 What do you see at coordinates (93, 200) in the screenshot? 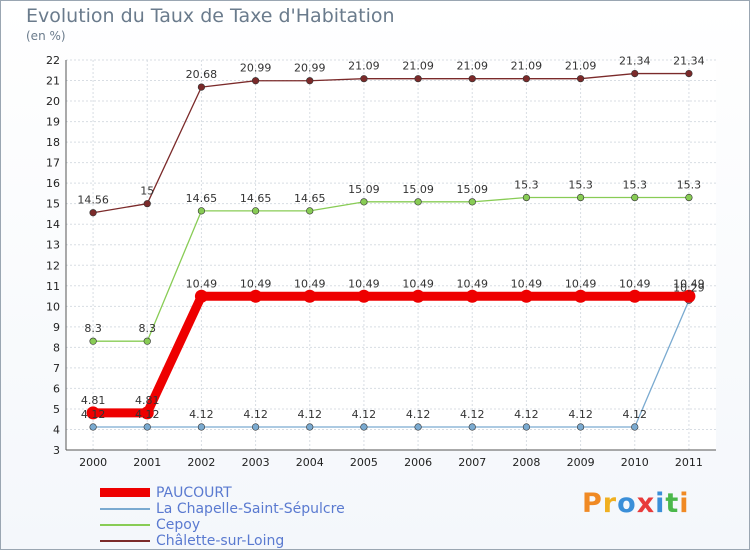
I see `data-label-ch-lette-sur-loing: 14.56` at bounding box center [93, 200].